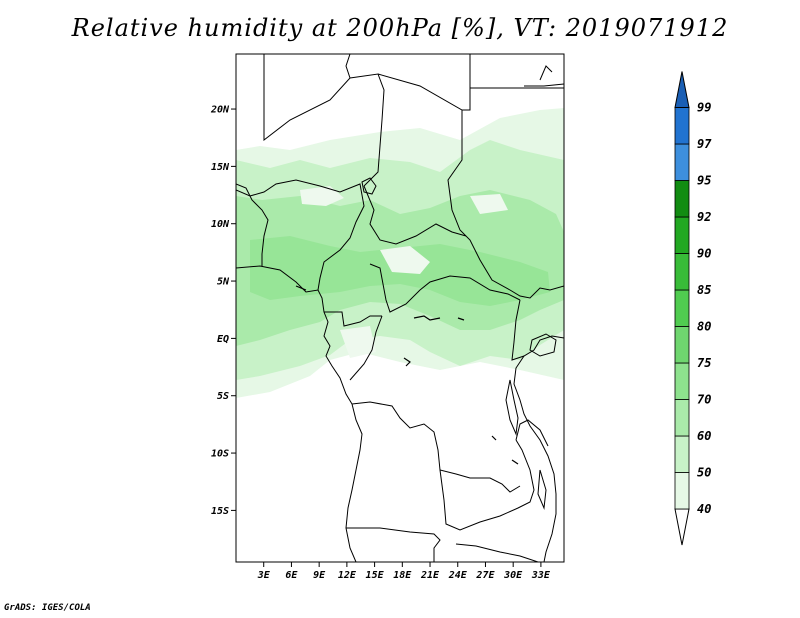  I want to click on border-east-africa, so click(532, 433).